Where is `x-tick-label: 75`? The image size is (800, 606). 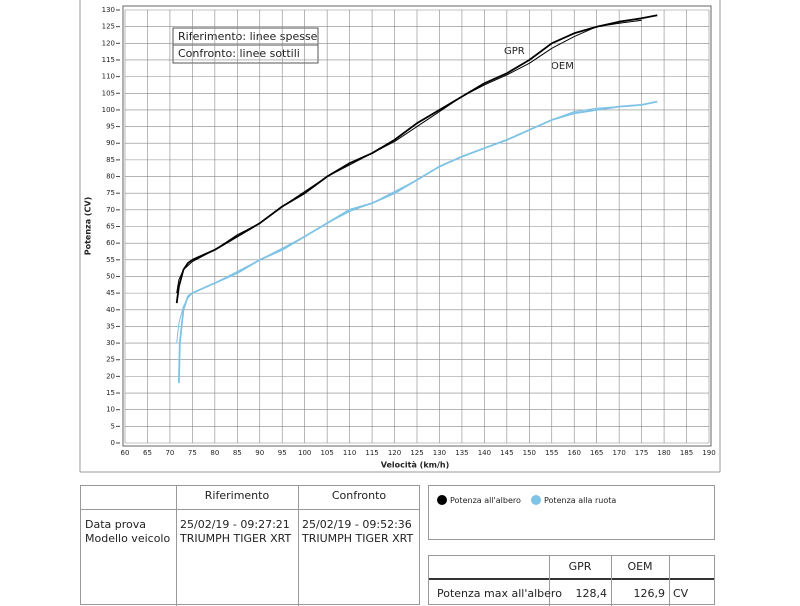
x-tick-label: 75 is located at coordinates (192, 453).